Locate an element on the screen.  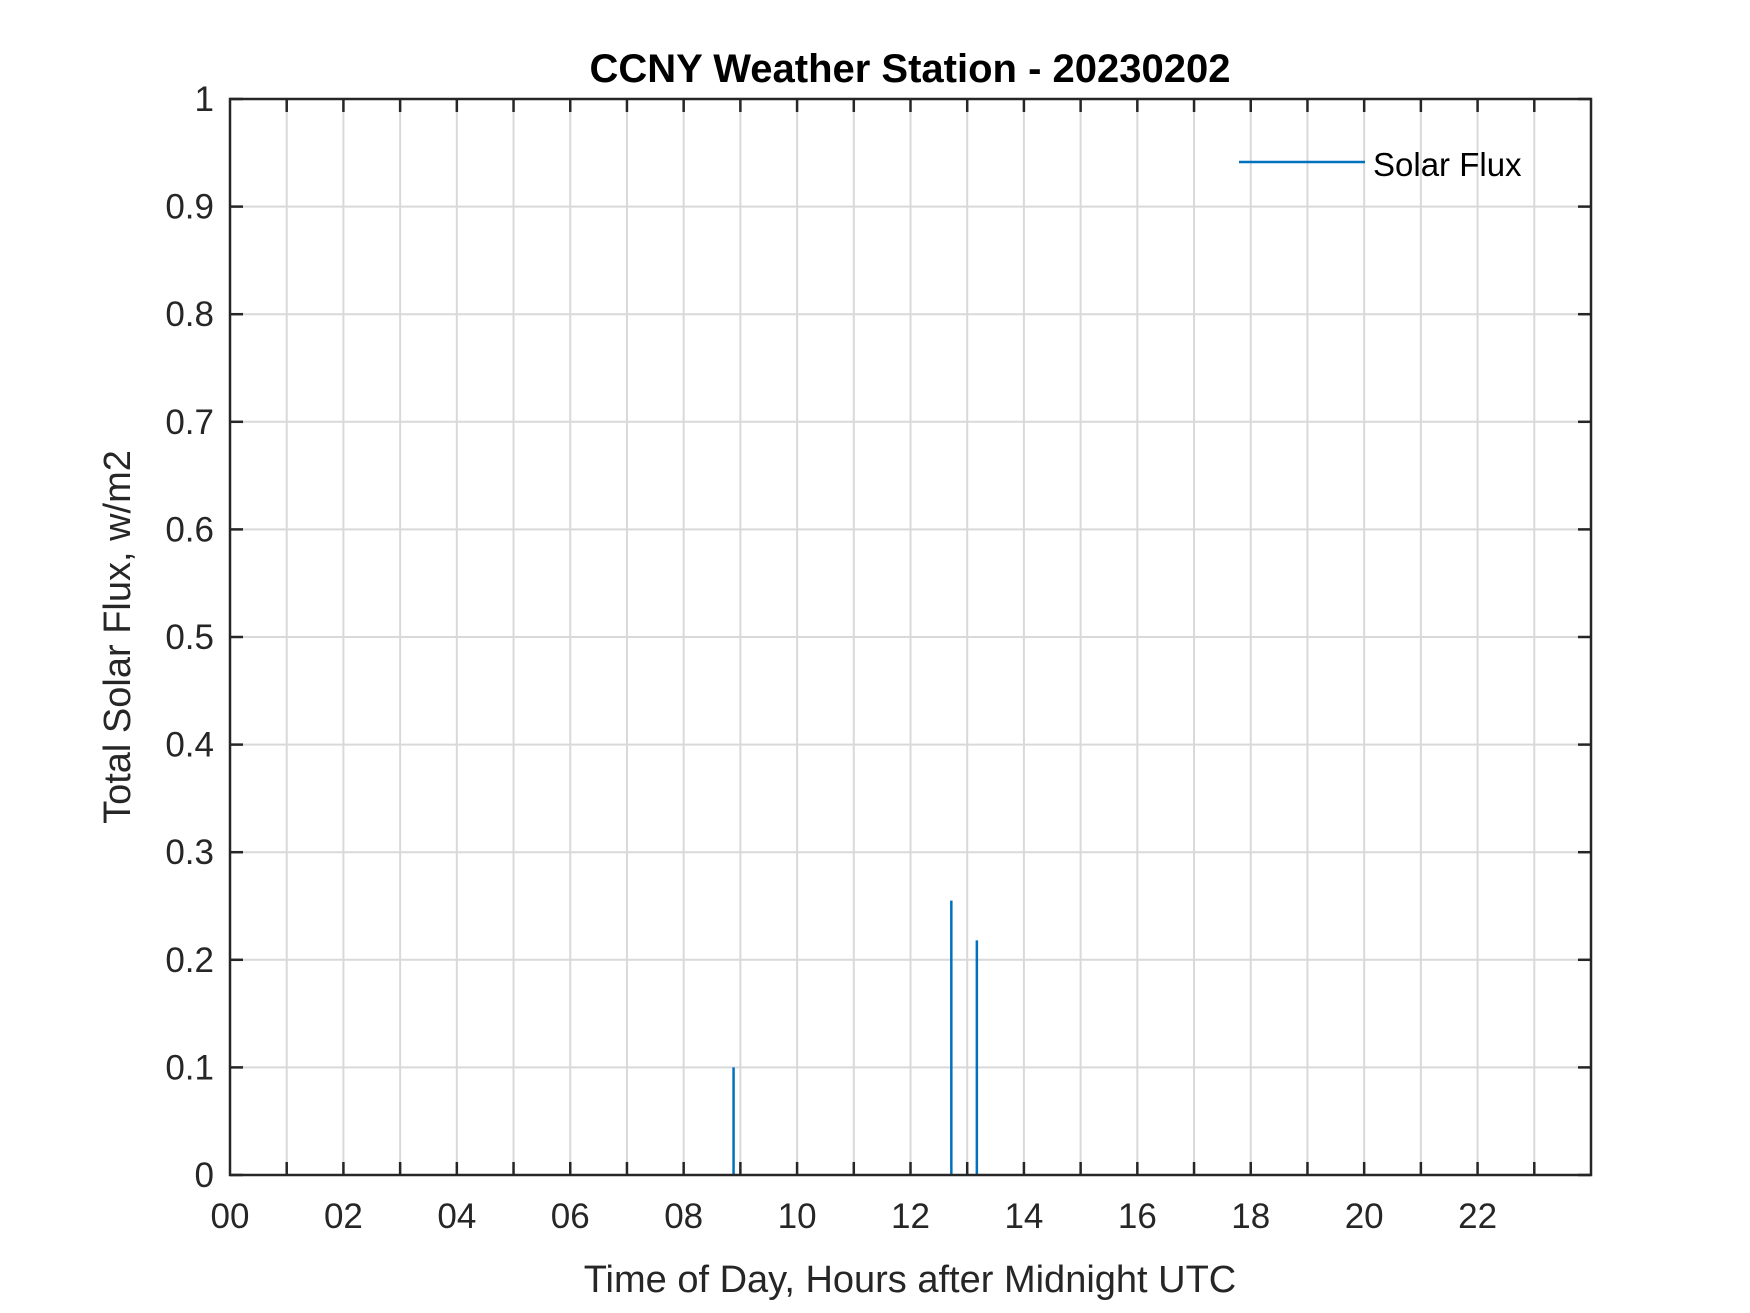
y-tick-label: 0.3 is located at coordinates (189, 852).